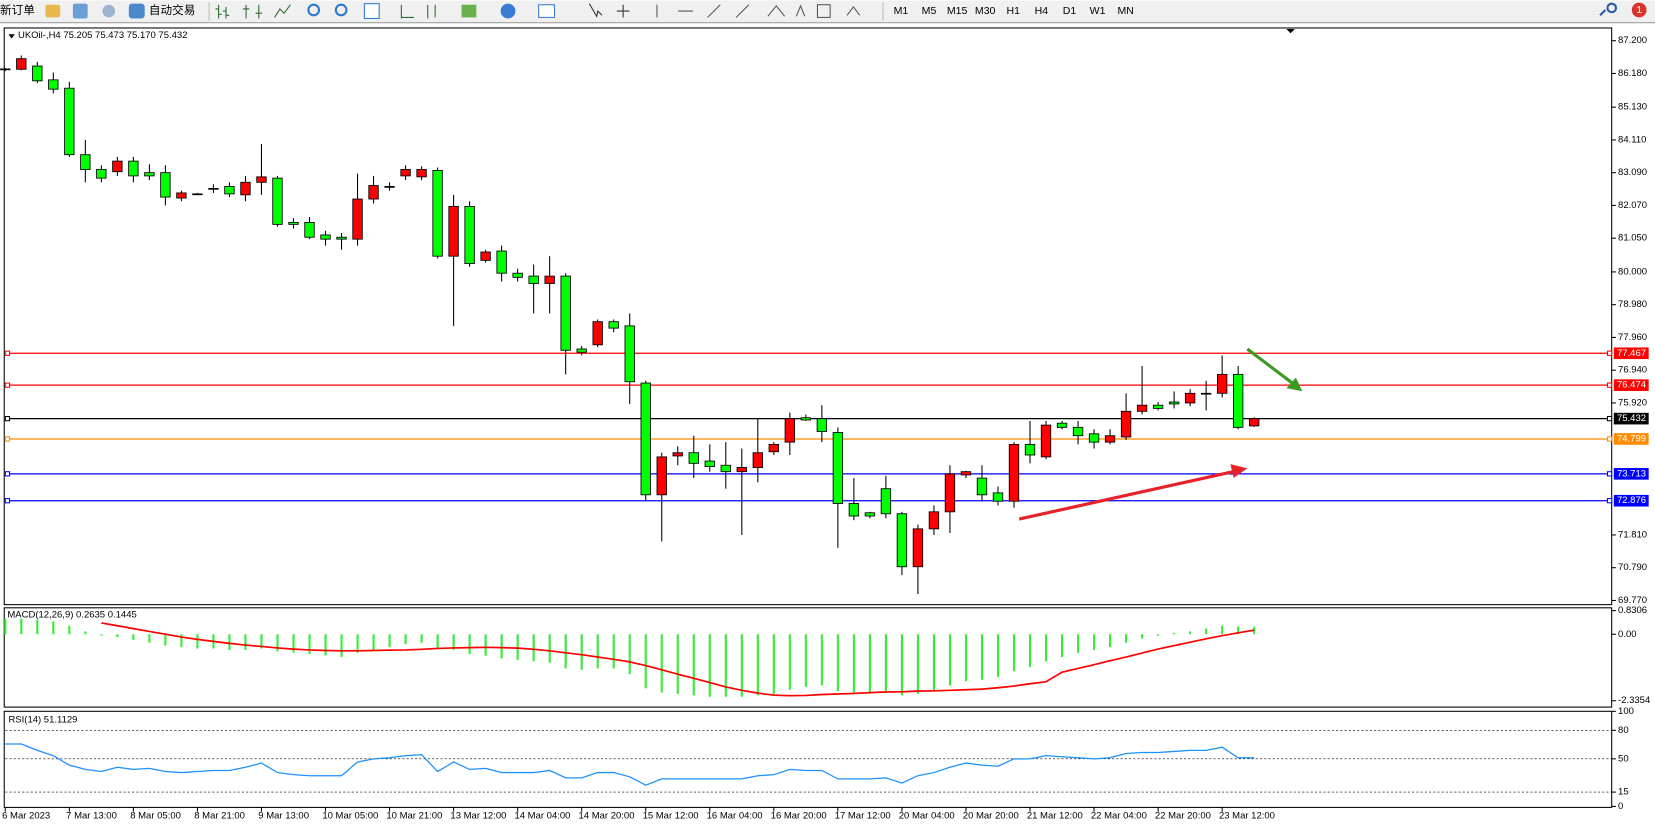  What do you see at coordinates (1014, 11) in the screenshot?
I see `timeframe-button: H1` at bounding box center [1014, 11].